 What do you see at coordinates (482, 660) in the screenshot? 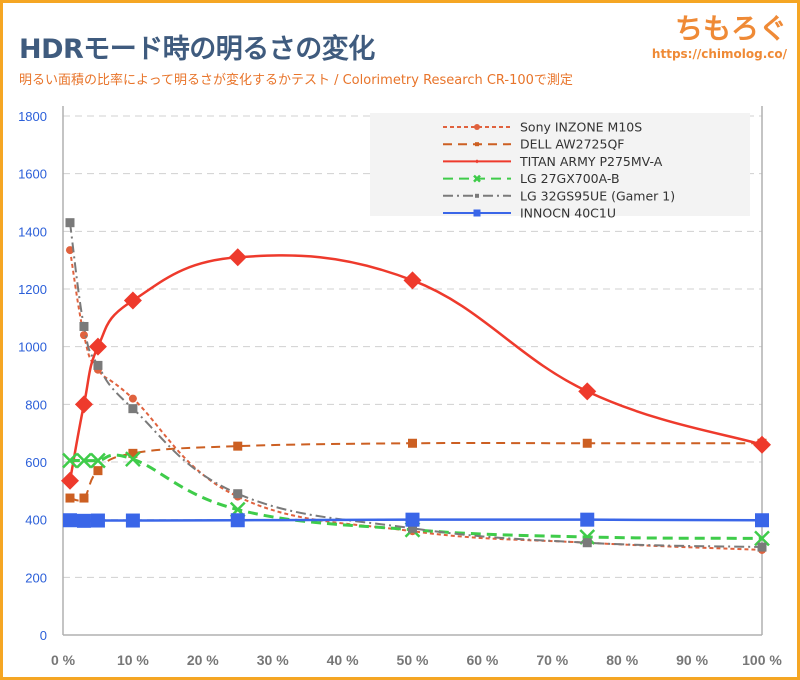
I see `x-tick-label: 60 %` at bounding box center [482, 660].